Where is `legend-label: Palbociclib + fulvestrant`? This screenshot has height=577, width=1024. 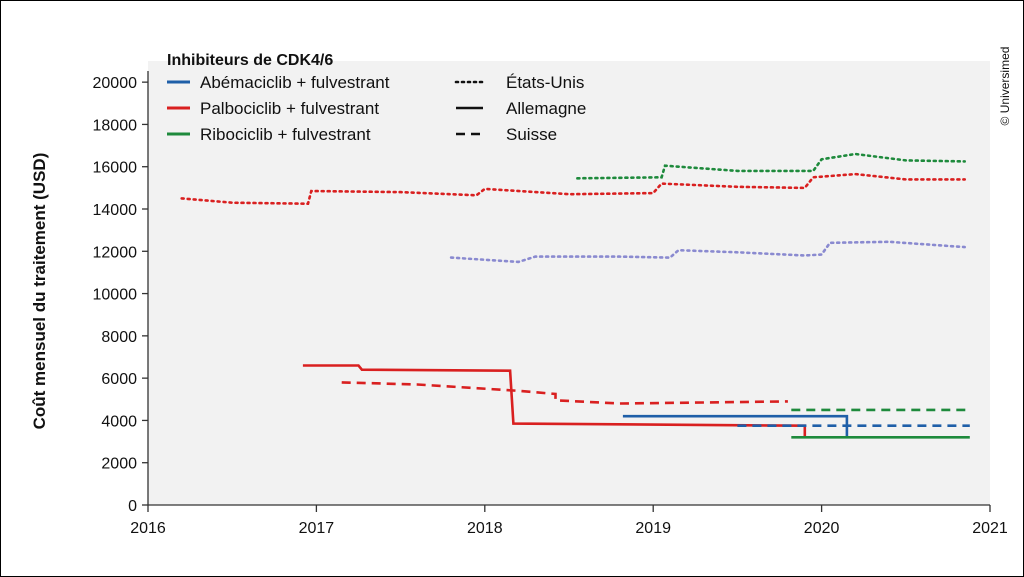
legend-label: Palbociclib + fulvestrant is located at coordinates (289, 108).